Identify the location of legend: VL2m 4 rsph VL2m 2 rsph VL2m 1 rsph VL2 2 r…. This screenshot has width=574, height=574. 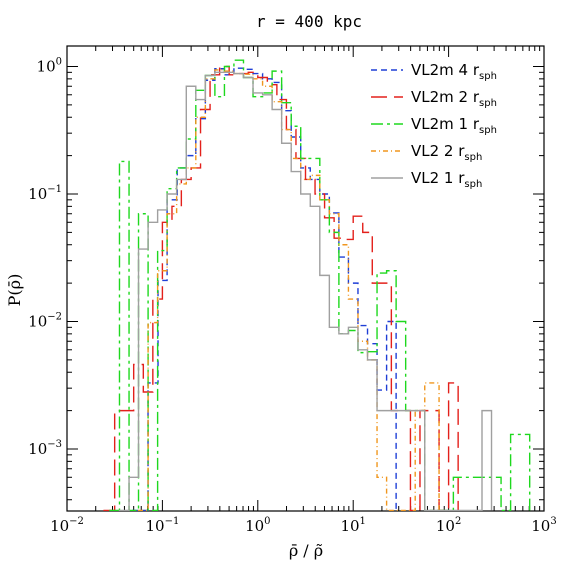
(434, 125).